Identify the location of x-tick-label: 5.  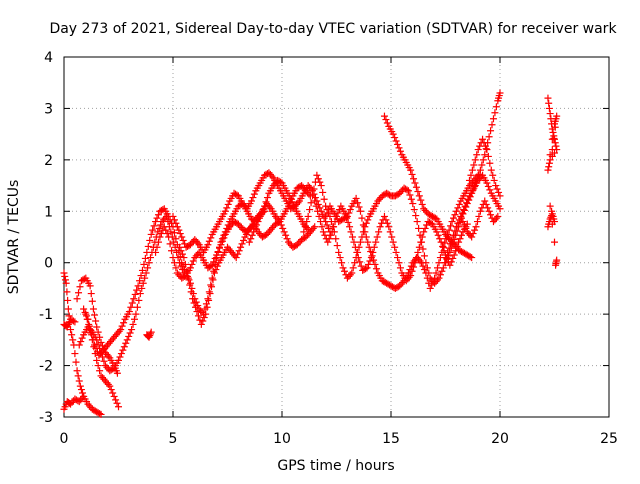
(173, 439).